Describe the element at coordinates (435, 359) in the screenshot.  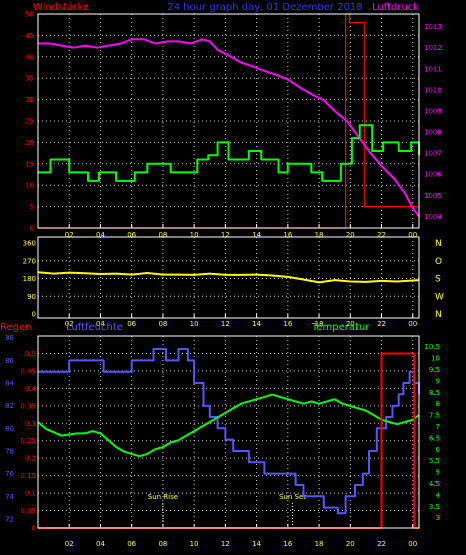
I see `temperature-tick-14: 10` at that location.